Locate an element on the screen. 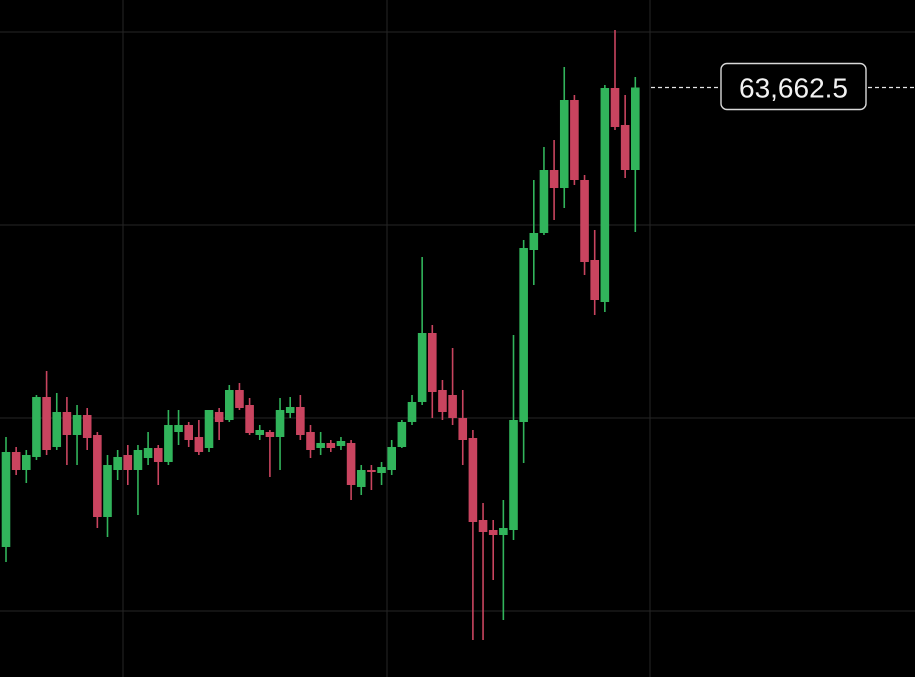  price-label-box is located at coordinates (793, 86).